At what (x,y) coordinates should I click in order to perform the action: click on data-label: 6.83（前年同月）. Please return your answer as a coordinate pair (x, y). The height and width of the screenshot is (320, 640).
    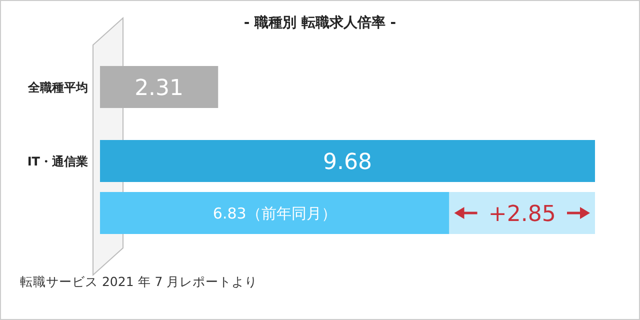
    Looking at the image, I should click on (274, 213).